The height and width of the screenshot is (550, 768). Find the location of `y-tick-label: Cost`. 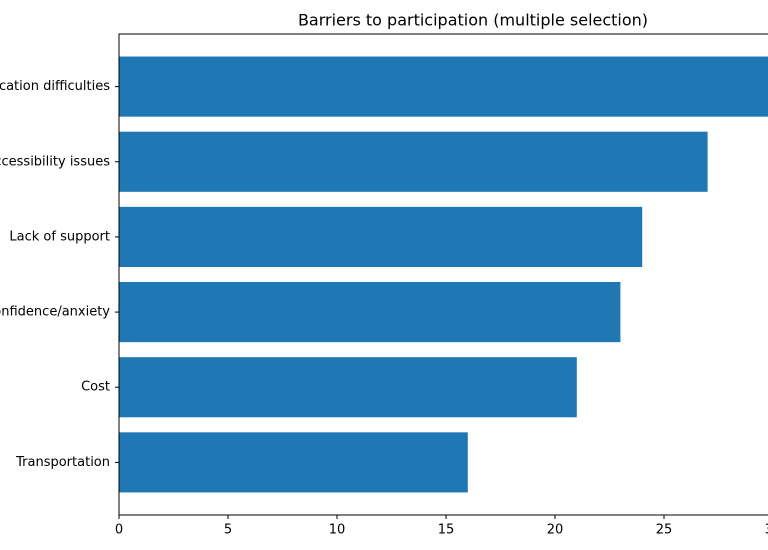

y-tick-label: Cost is located at coordinates (95, 387).